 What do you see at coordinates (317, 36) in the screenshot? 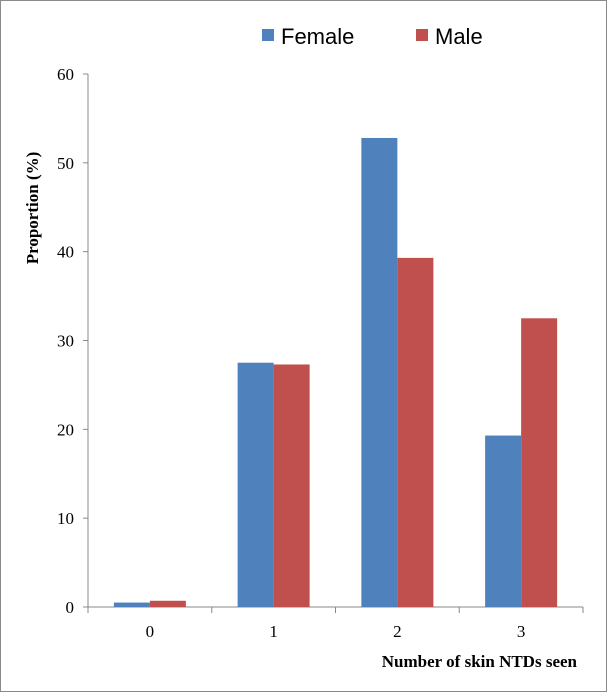
I see `legend-label-female: Female` at bounding box center [317, 36].